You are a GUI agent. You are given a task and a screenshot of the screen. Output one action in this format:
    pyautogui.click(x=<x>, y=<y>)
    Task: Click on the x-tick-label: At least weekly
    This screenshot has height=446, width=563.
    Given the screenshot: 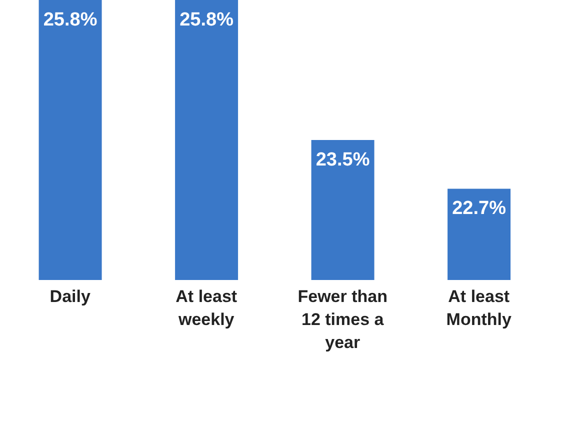 What is the action you would take?
    pyautogui.click(x=207, y=308)
    